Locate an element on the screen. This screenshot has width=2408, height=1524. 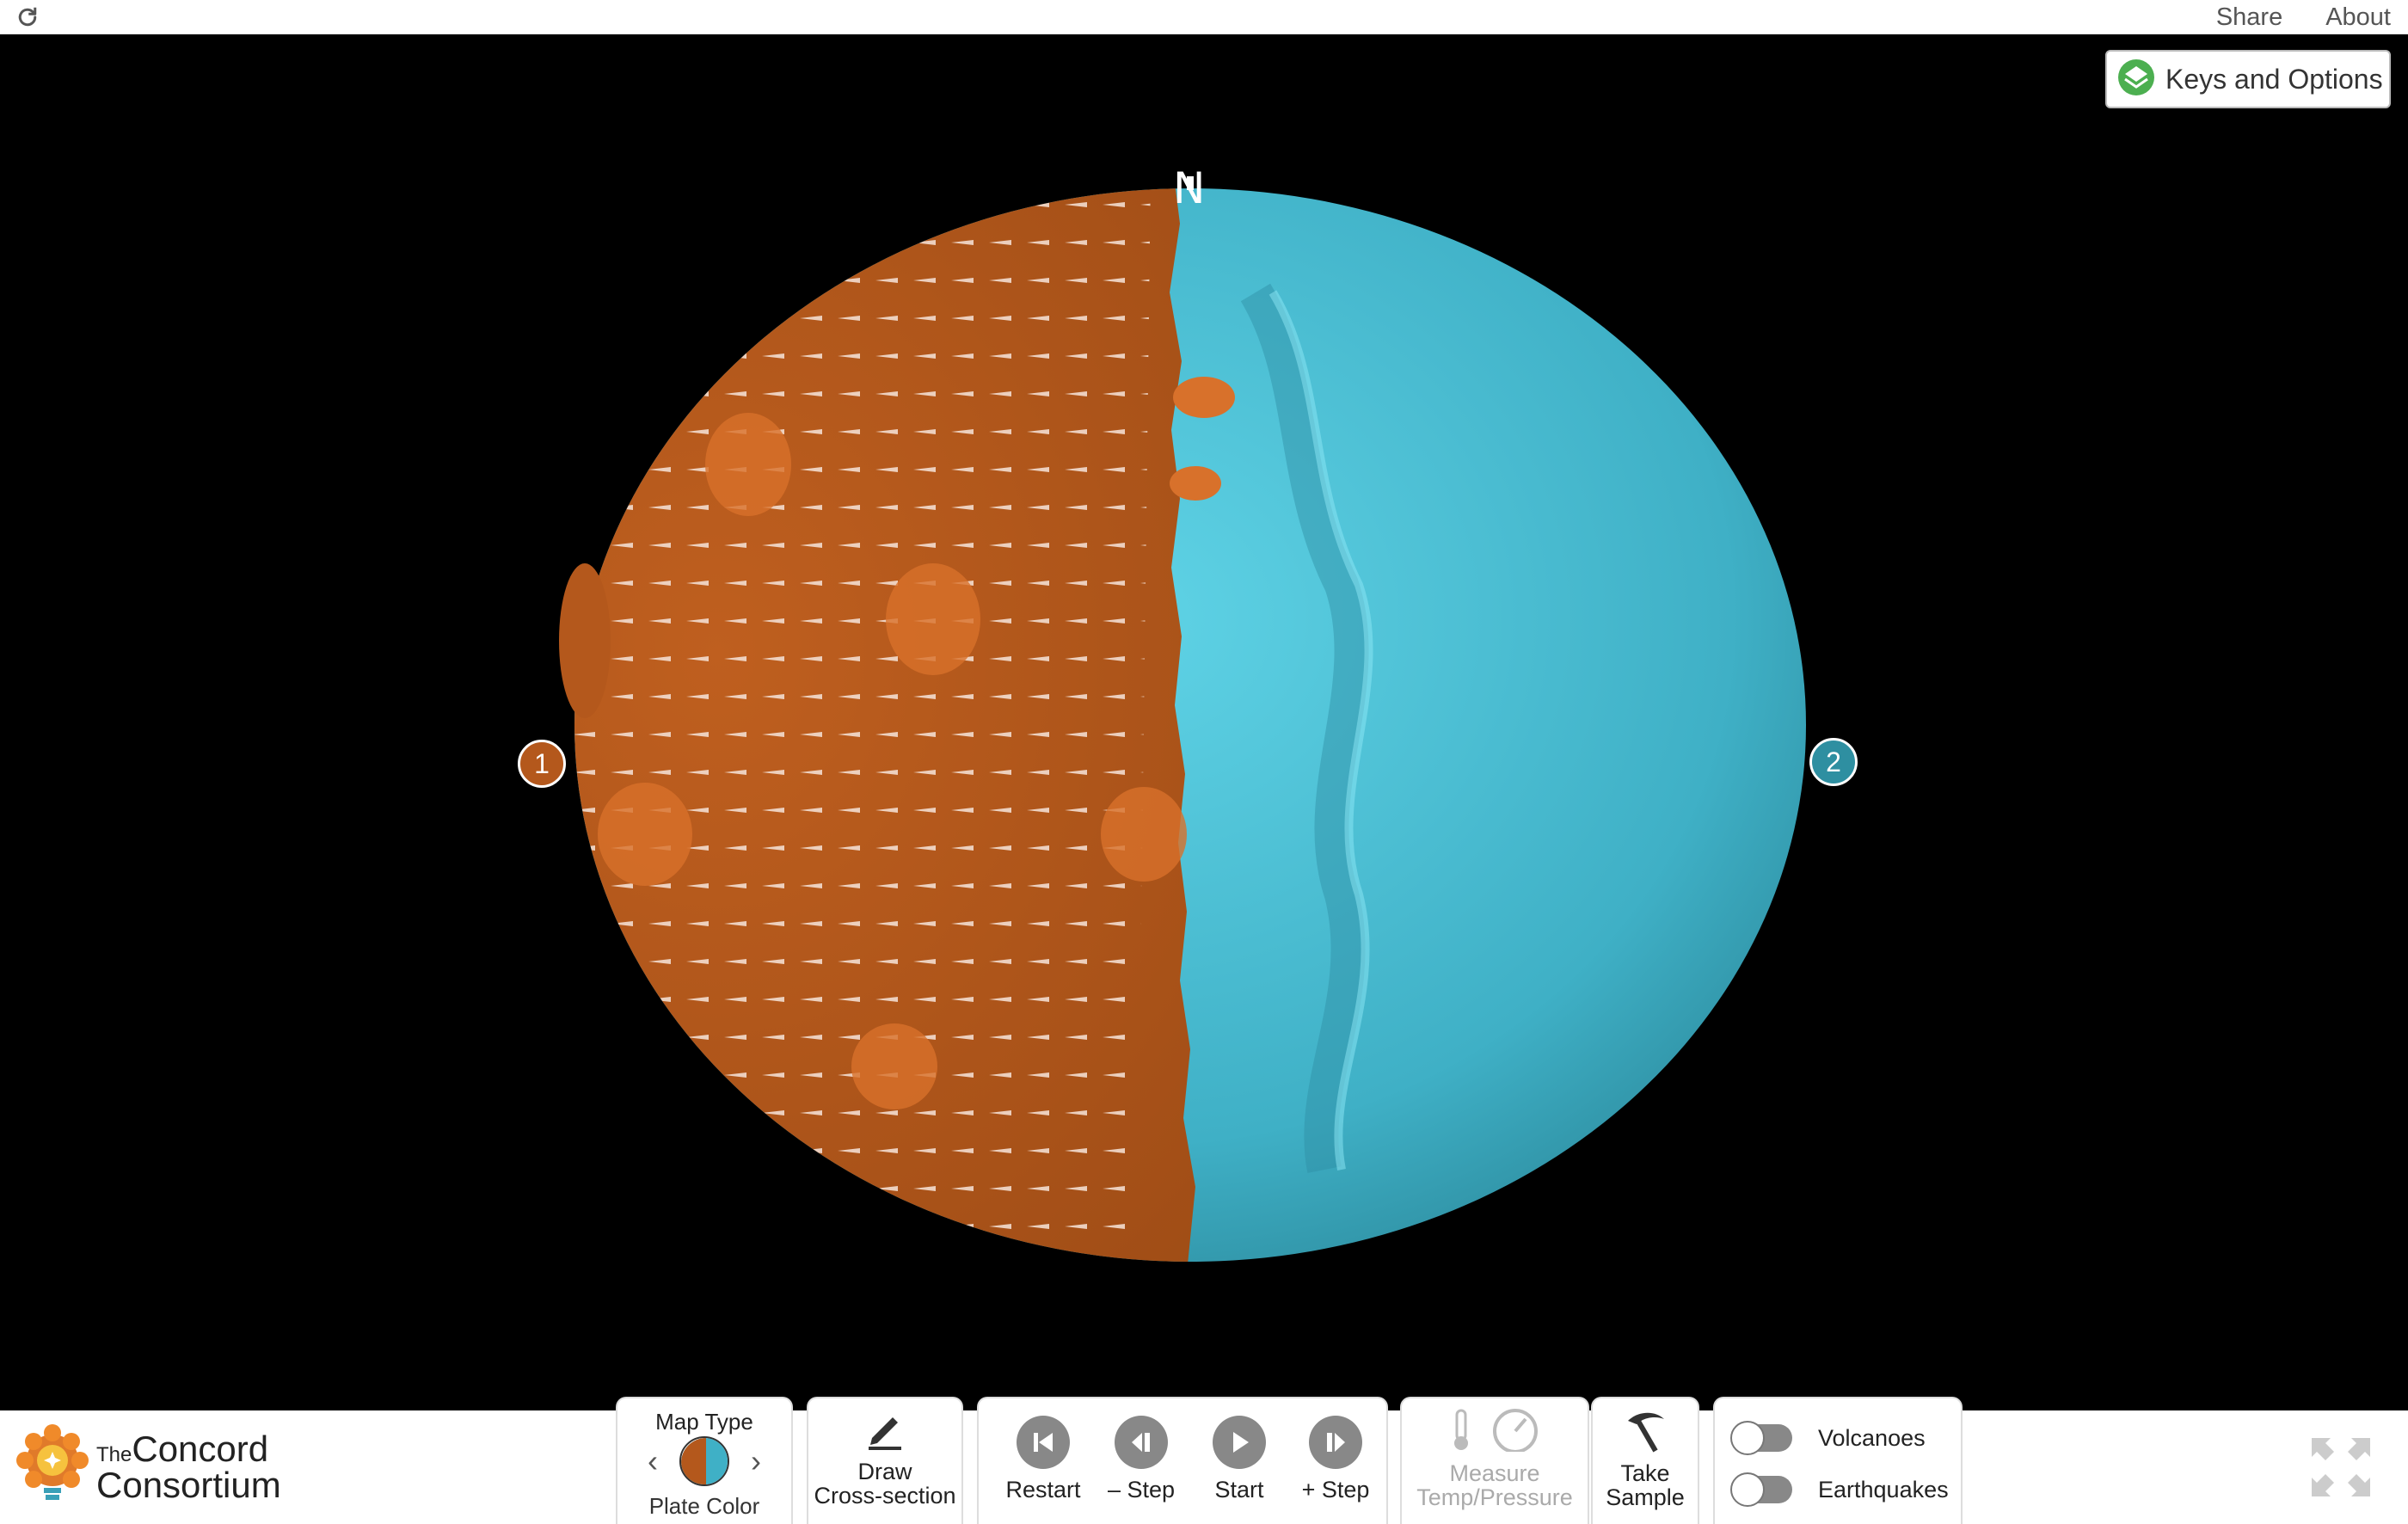
measure-temp-pressure-button: Measure Temp/Pressure is located at coordinates (1495, 1458).